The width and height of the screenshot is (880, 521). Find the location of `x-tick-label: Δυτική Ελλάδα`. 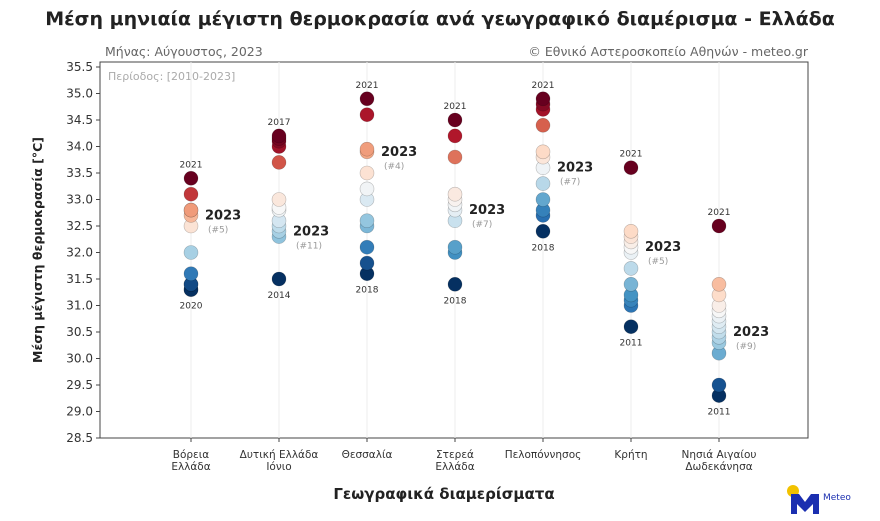

x-tick-label: Δυτική Ελλάδα is located at coordinates (279, 455).